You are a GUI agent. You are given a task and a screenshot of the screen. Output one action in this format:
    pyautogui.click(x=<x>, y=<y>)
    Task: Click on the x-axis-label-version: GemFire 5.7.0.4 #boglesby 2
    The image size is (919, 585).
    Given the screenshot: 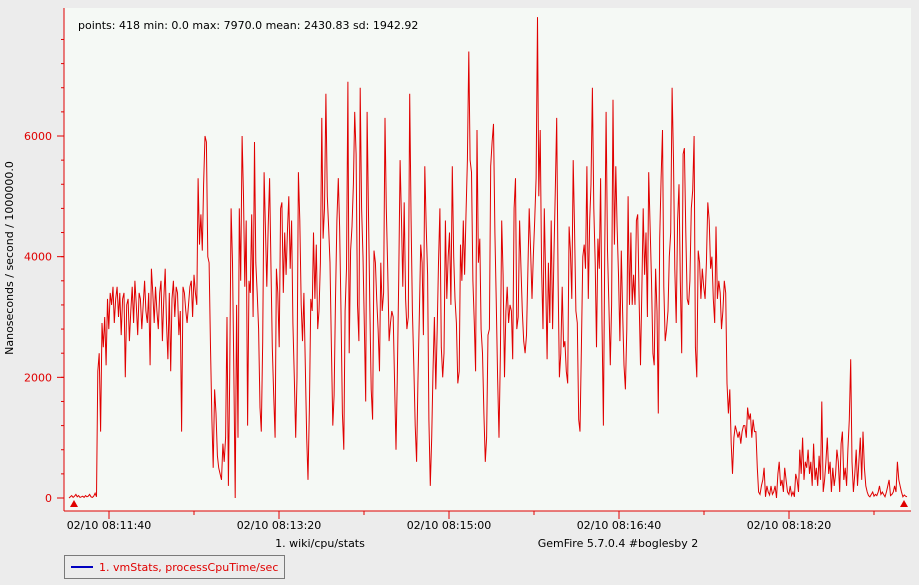 What is the action you would take?
    pyautogui.click(x=618, y=543)
    